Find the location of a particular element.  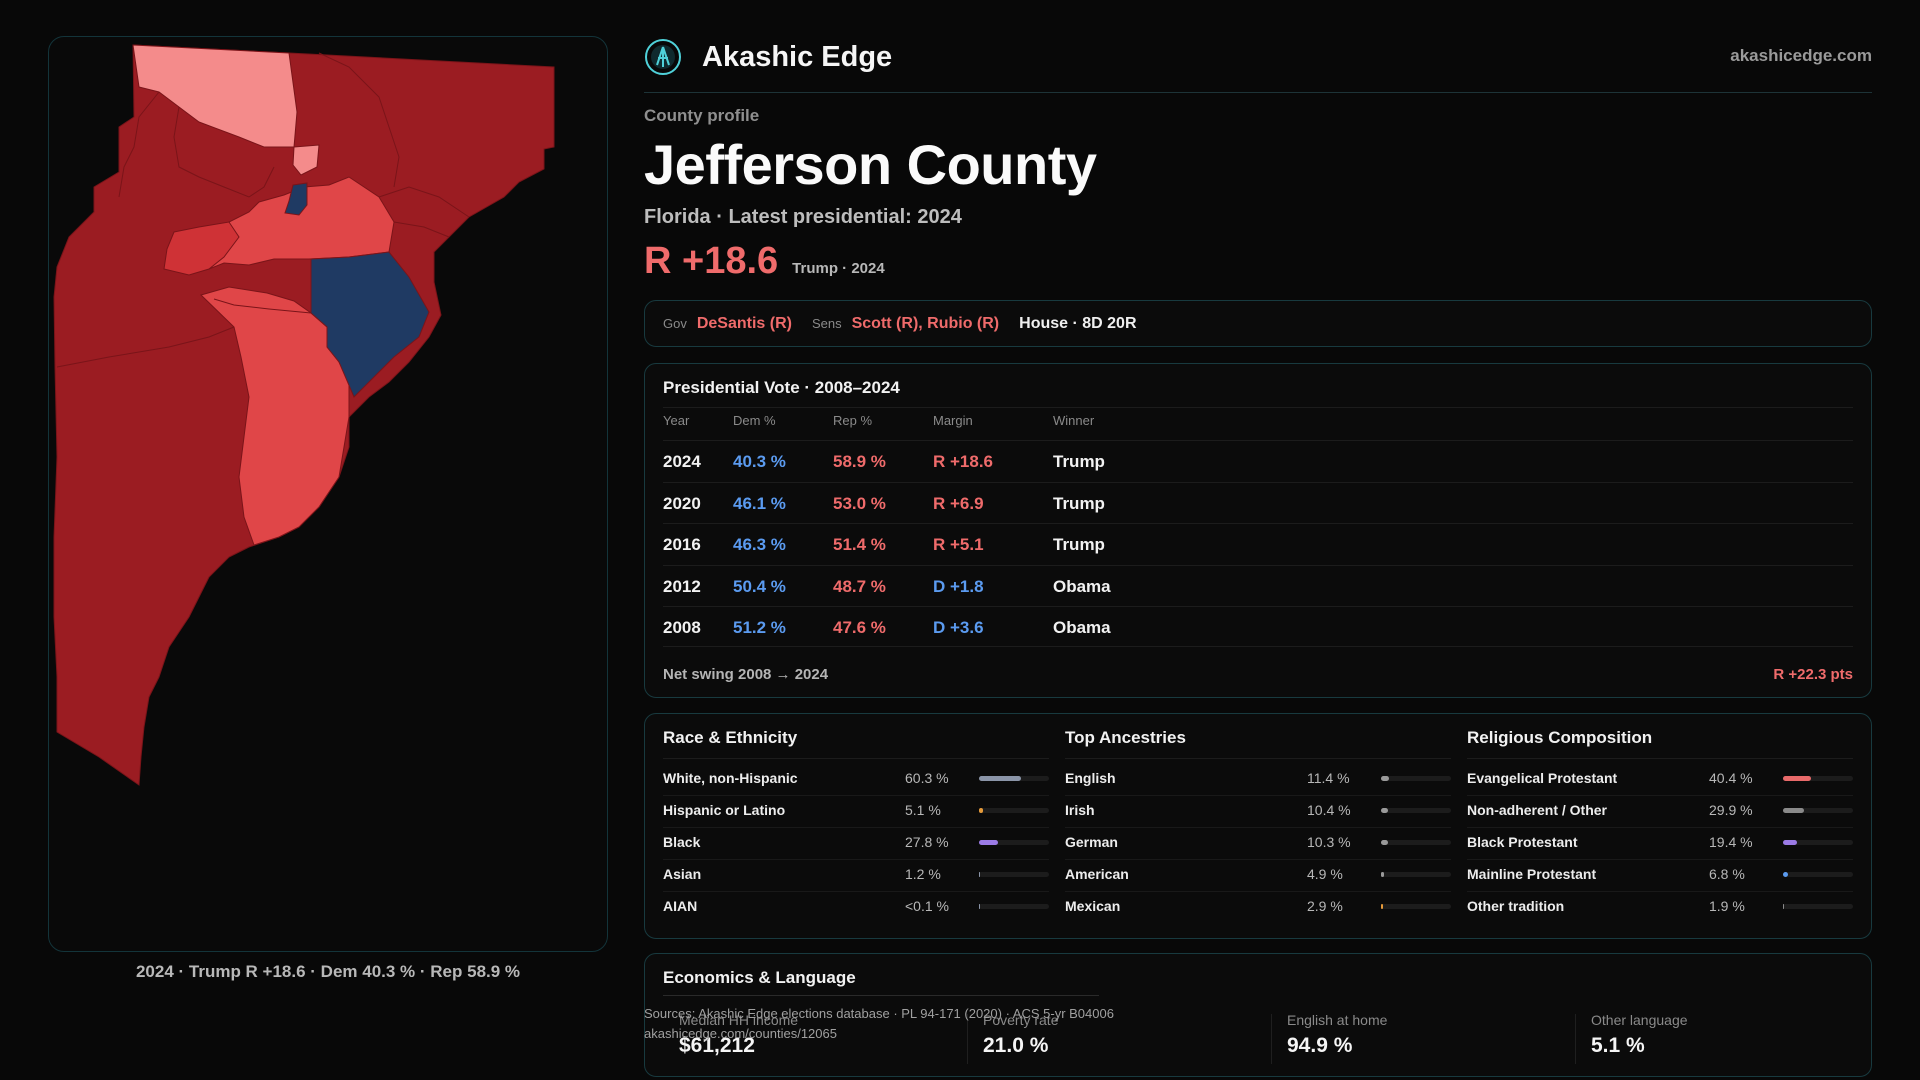

item-label: American is located at coordinates (1097, 874).